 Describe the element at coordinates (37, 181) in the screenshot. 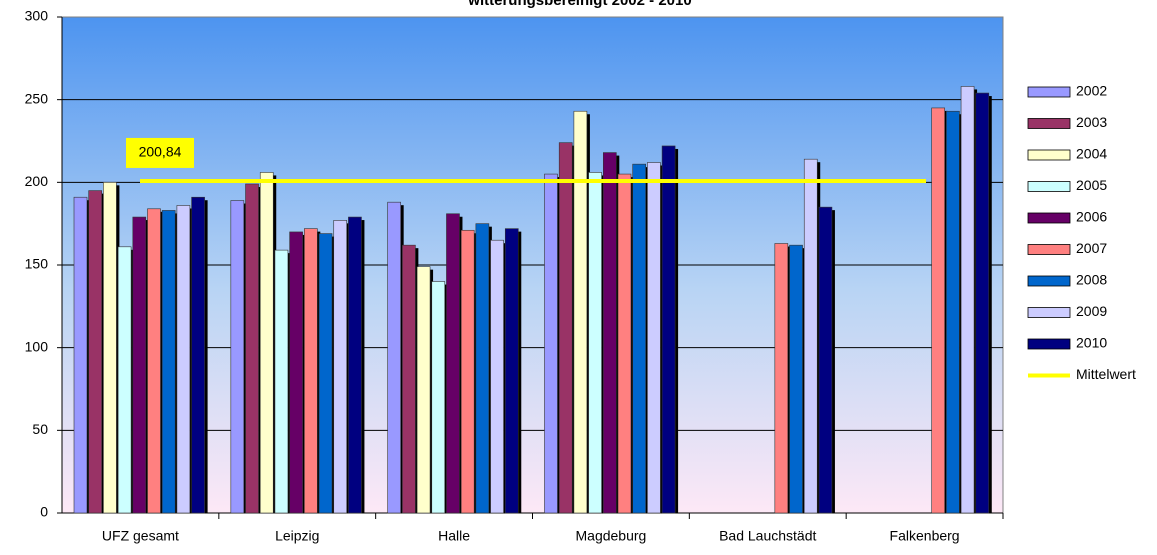

I see `y-tick-label: 200` at that location.